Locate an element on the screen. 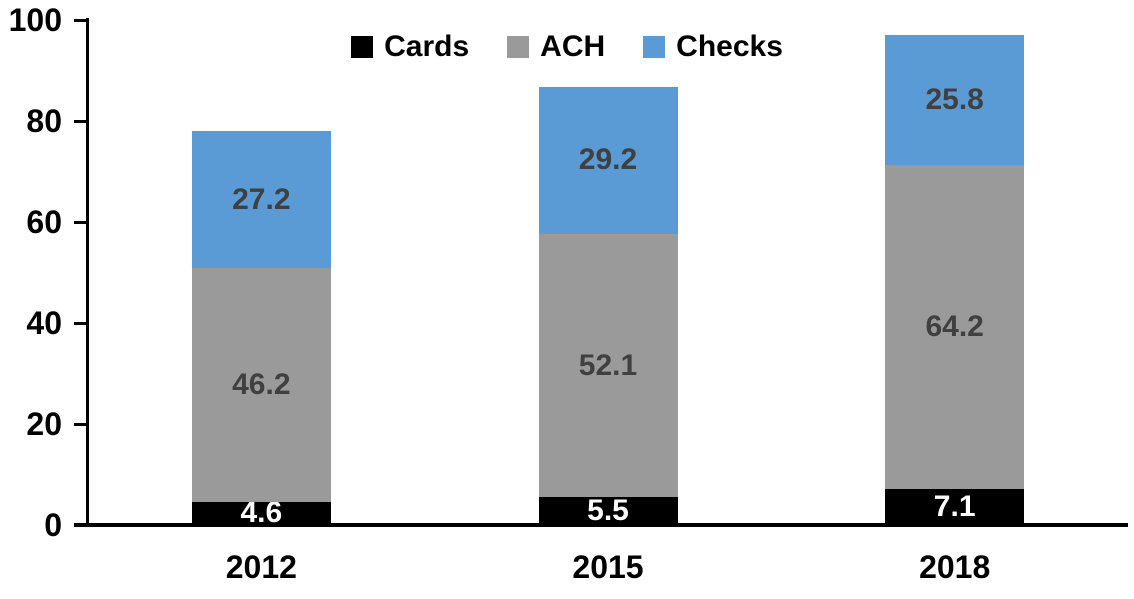 The image size is (1134, 599). chart-legend: Cards ACH Checks is located at coordinates (567, 47).